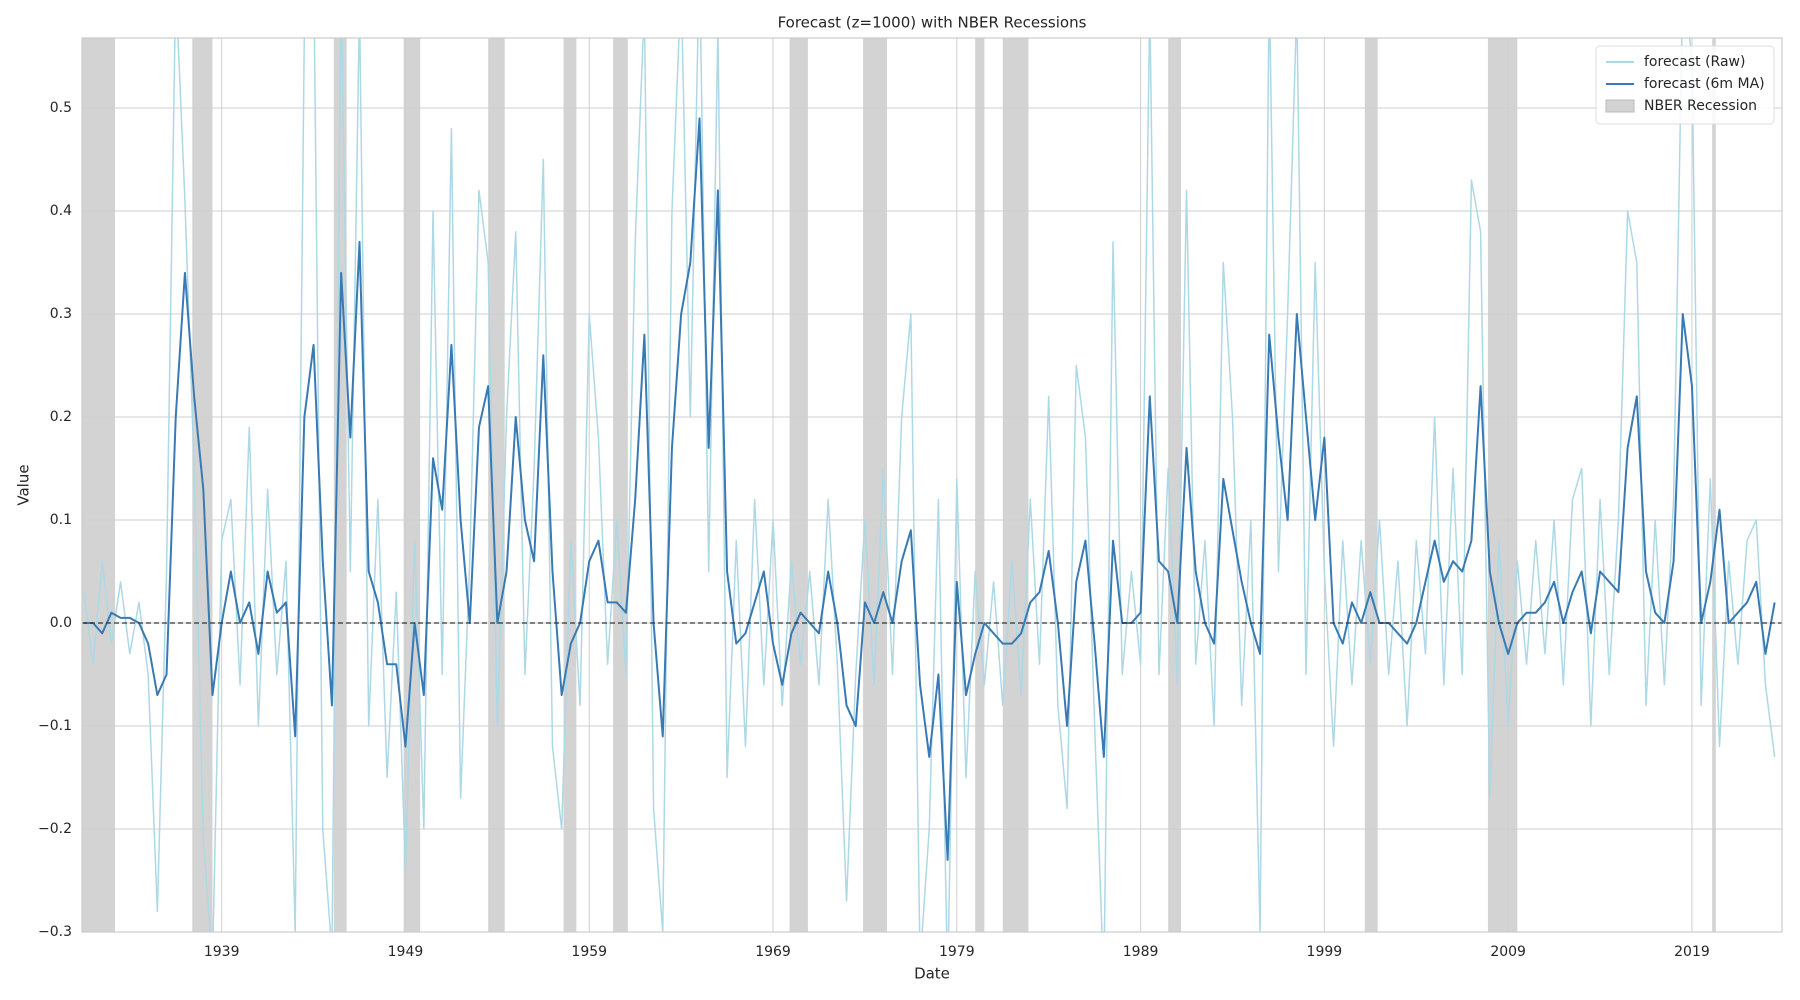  Describe the element at coordinates (932, 974) in the screenshot. I see `x-axis-label: Date` at that location.